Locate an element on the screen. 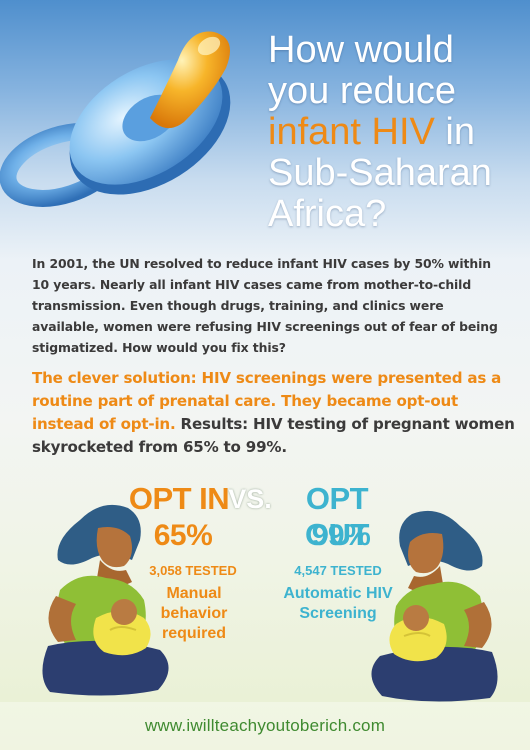 The width and height of the screenshot is (530, 750). footer-band is located at coordinates (265, 726).